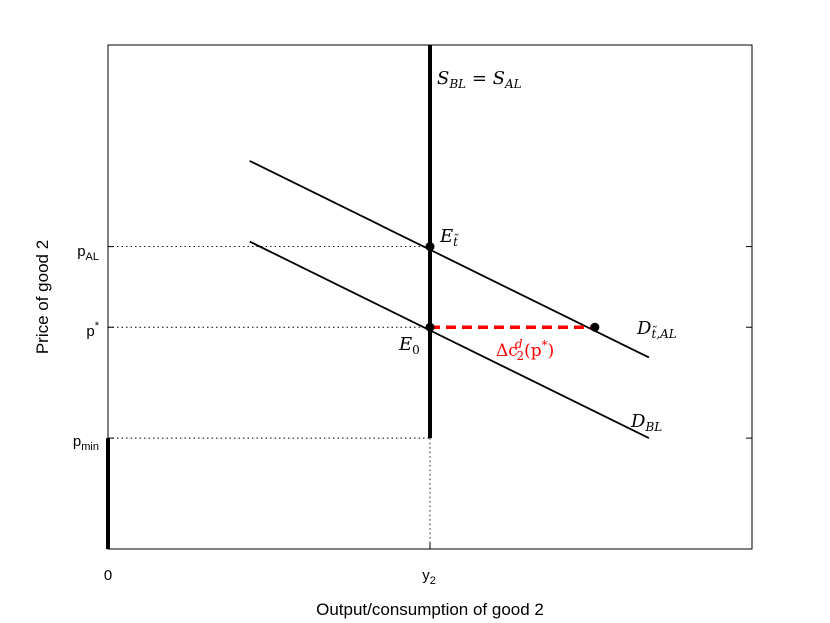 Image resolution: width=830 pixels, height=623 pixels. I want to click on supply-label: SBL = SAL, so click(479, 79).